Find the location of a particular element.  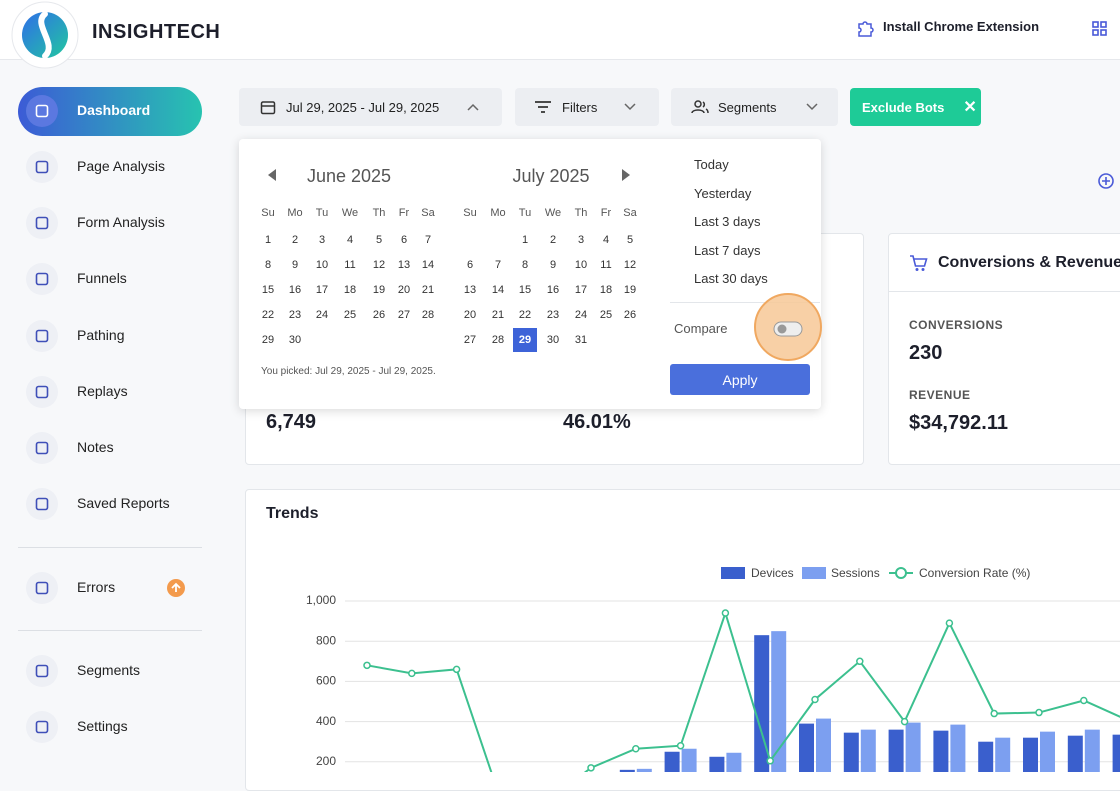

day: 29 is located at coordinates (268, 340).